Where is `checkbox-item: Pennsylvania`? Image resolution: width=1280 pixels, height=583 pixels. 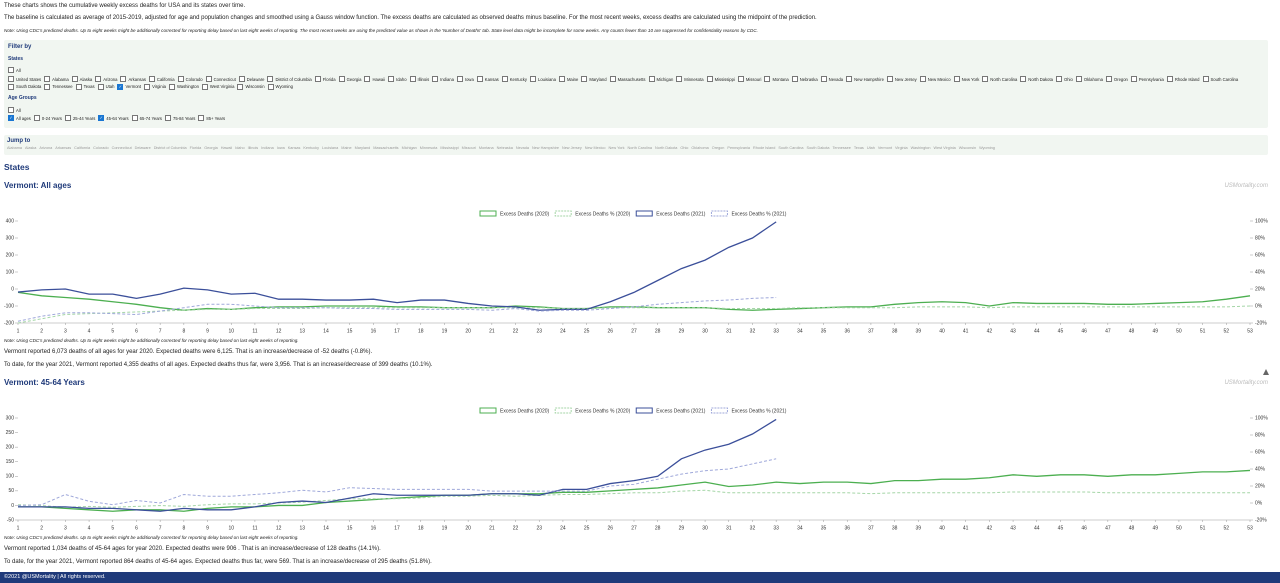
checkbox-item: Pennsylvania is located at coordinates (1147, 79).